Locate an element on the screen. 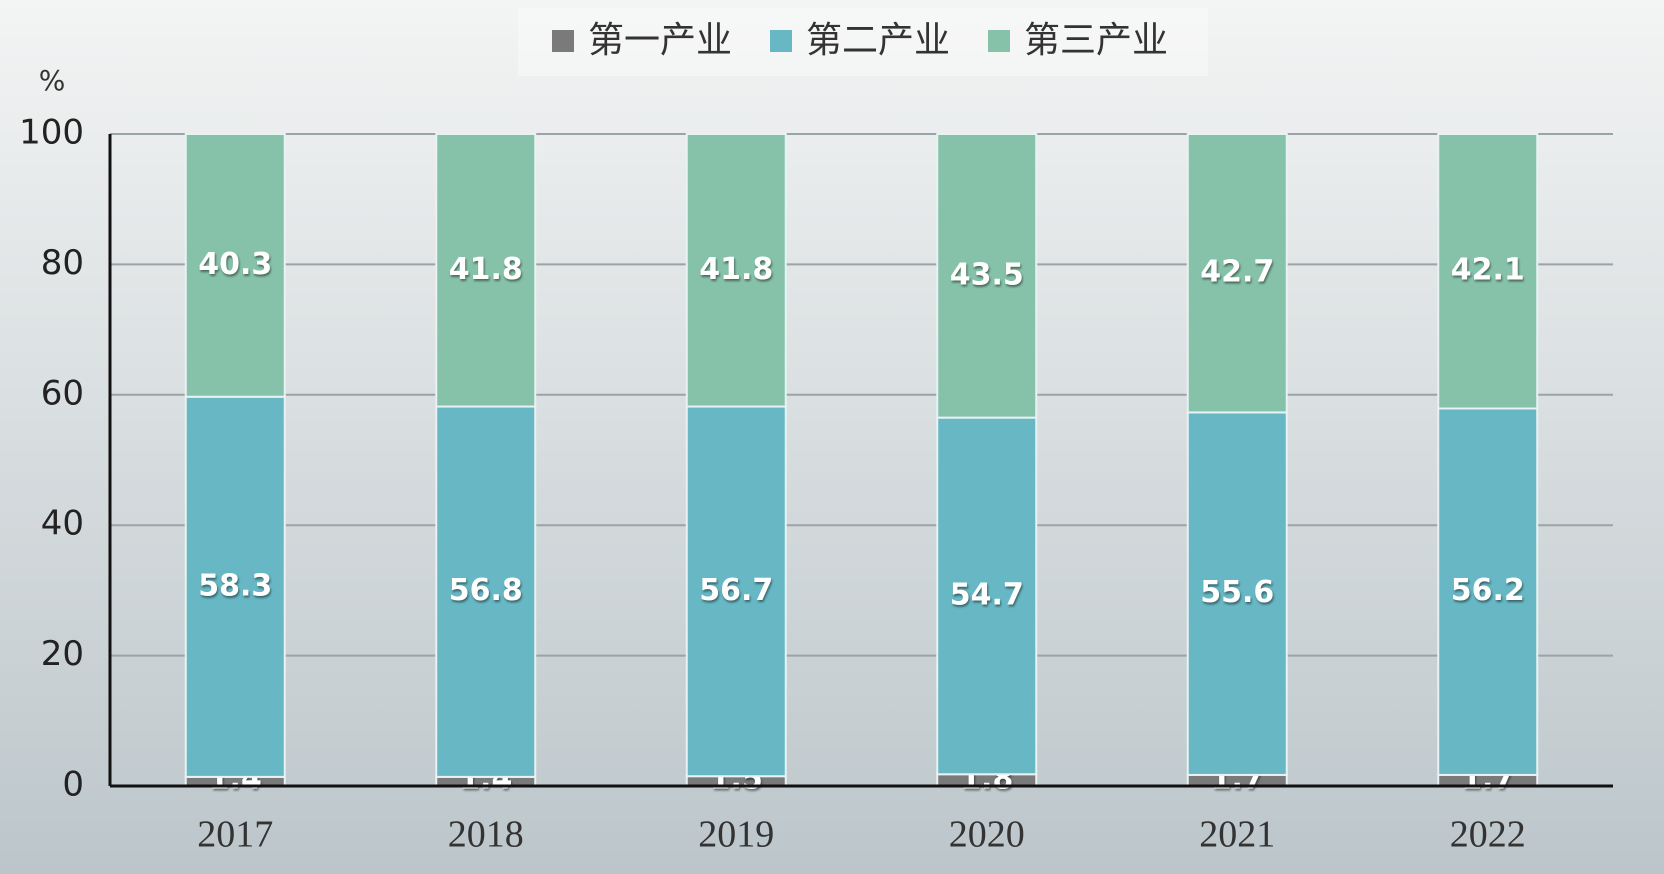 The height and width of the screenshot is (874, 1664). value-label: 55.6 is located at coordinates (1237, 592).